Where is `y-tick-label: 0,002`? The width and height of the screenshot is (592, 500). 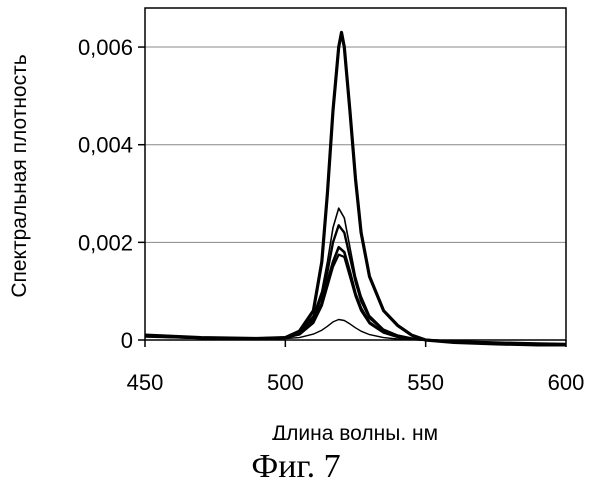
y-tick-label: 0,002 is located at coordinates (105, 242).